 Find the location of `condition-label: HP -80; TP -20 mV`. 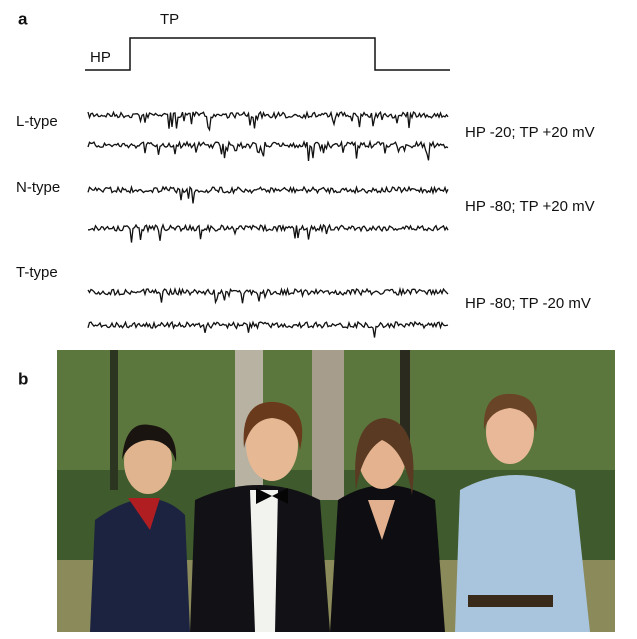

condition-label: HP -80; TP -20 mV is located at coordinates (528, 303).